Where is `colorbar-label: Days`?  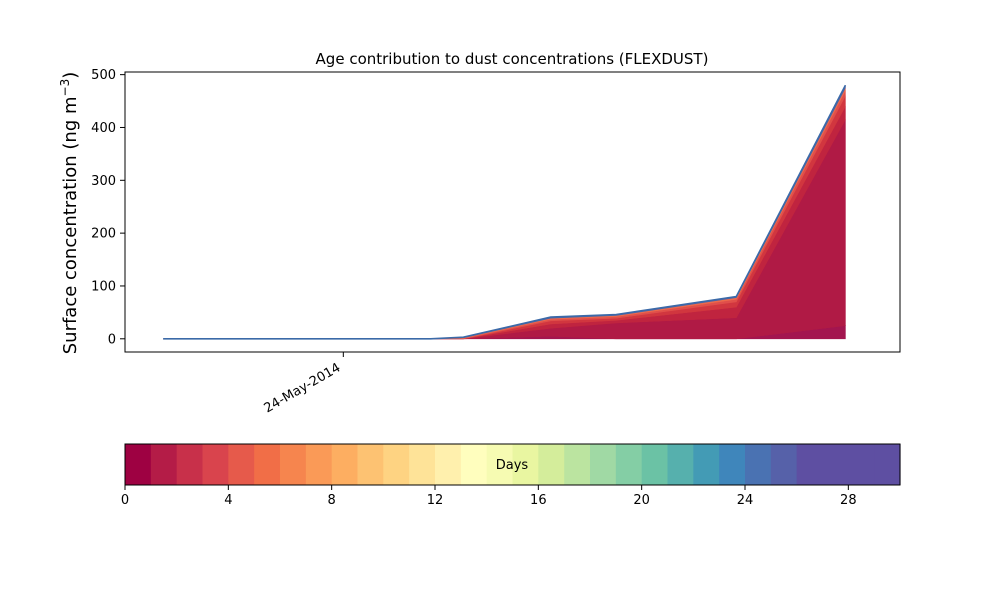 colorbar-label: Days is located at coordinates (512, 465).